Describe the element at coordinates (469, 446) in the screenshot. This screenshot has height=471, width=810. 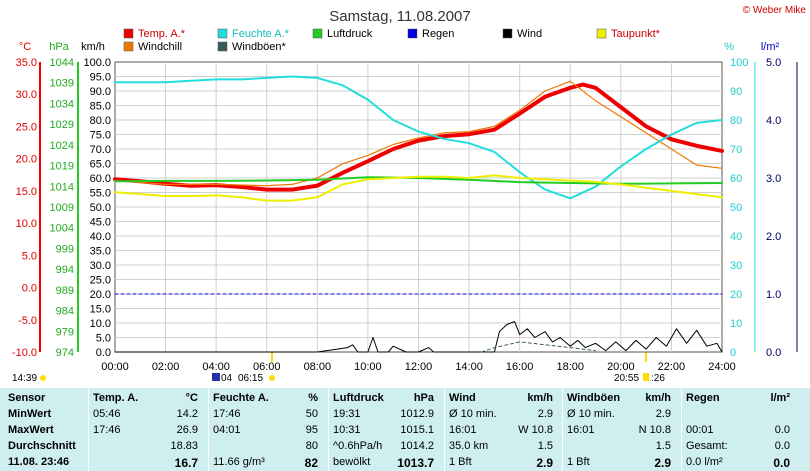
I see `table-cell: 35.0 km` at that location.